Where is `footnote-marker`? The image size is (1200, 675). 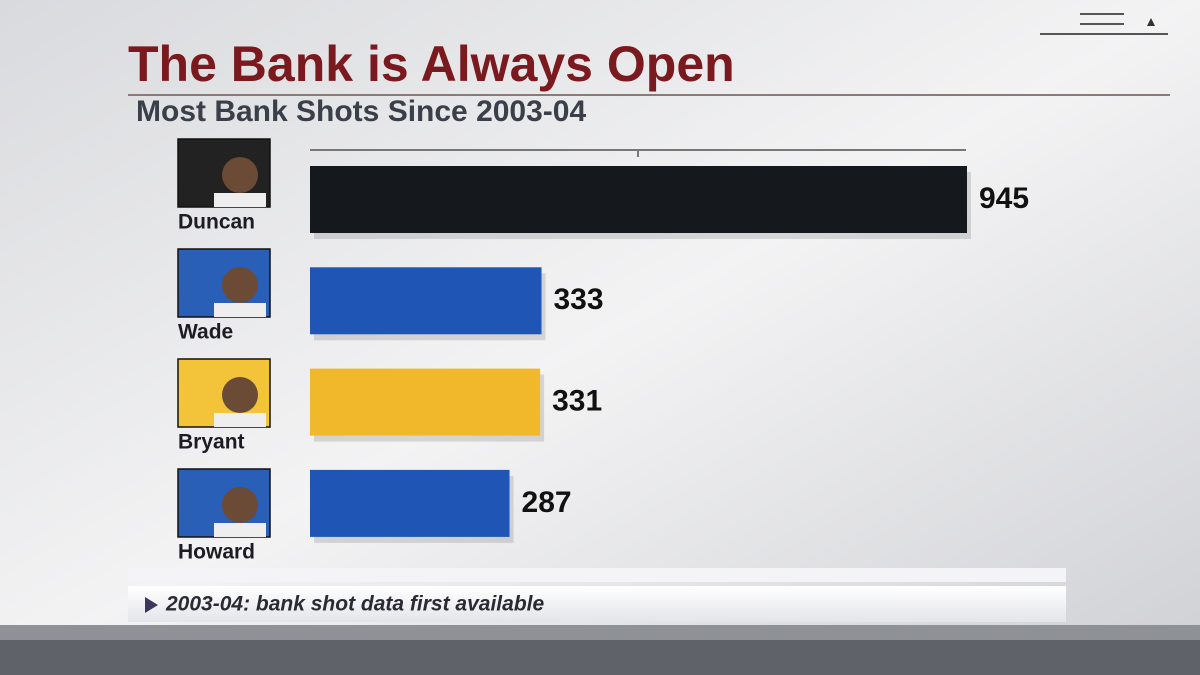
footnote-marker is located at coordinates (151, 605).